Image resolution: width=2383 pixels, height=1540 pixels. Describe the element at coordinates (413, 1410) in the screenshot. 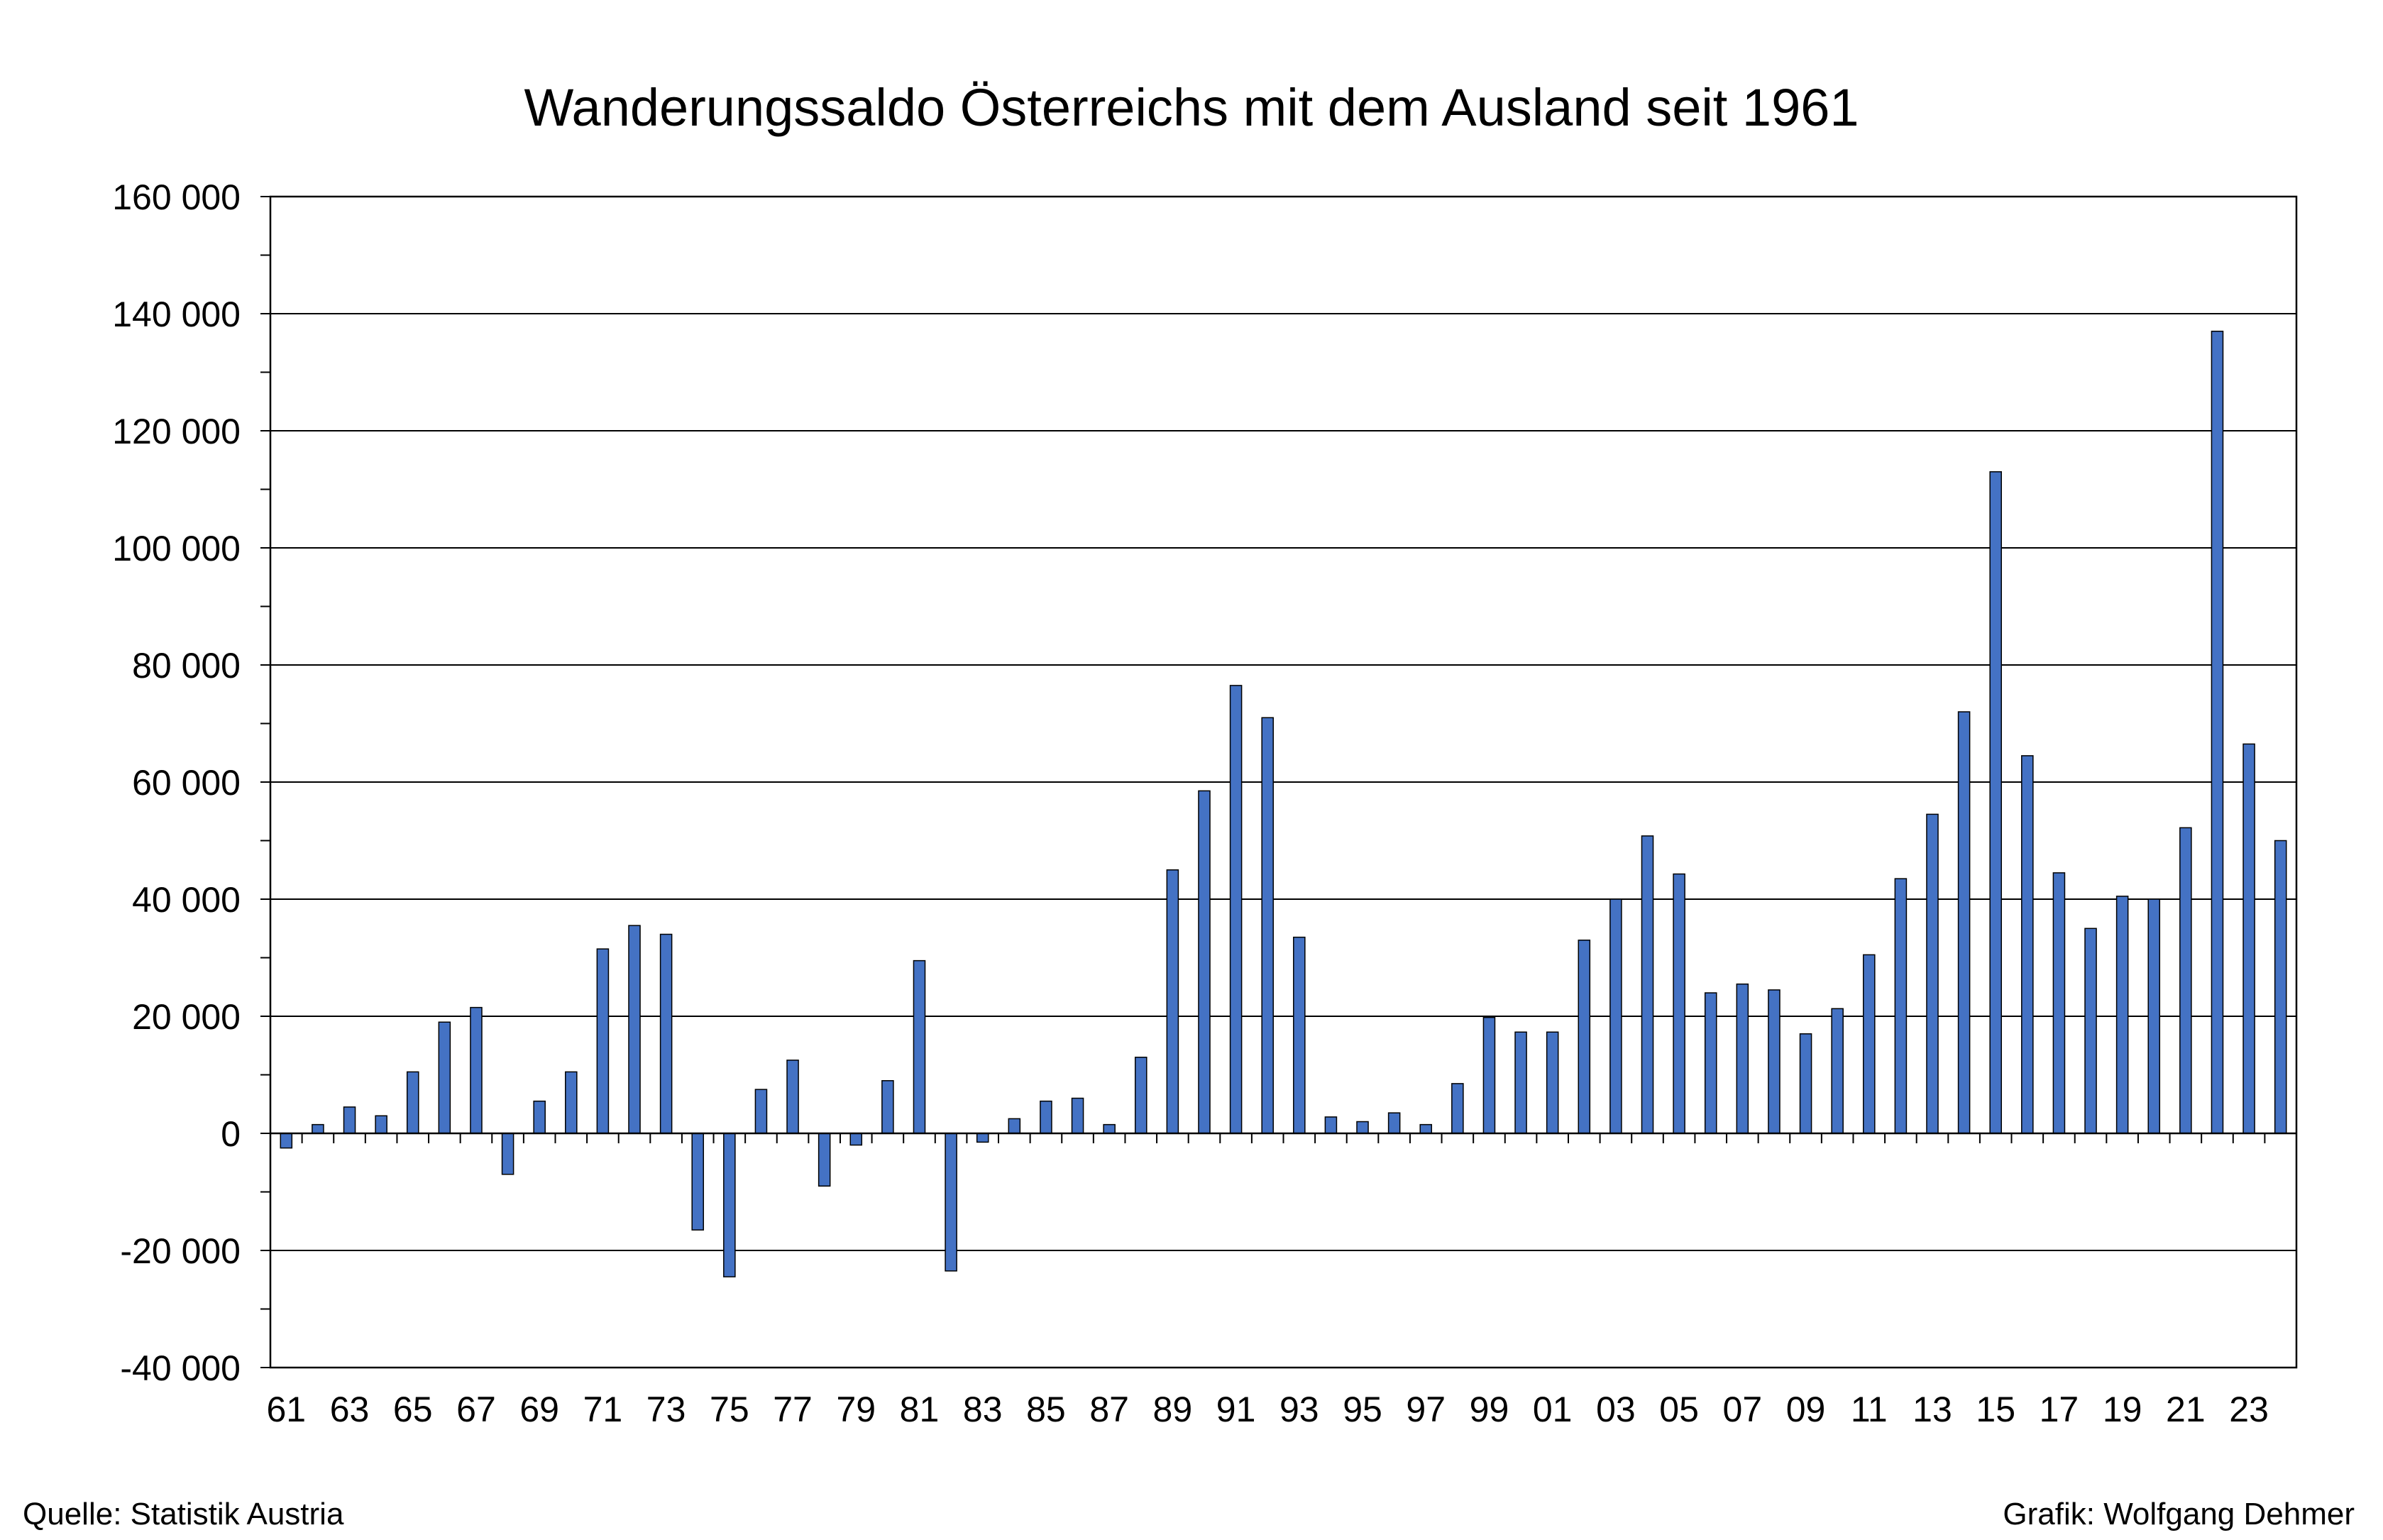

I see `x-tick-label: 65` at that location.